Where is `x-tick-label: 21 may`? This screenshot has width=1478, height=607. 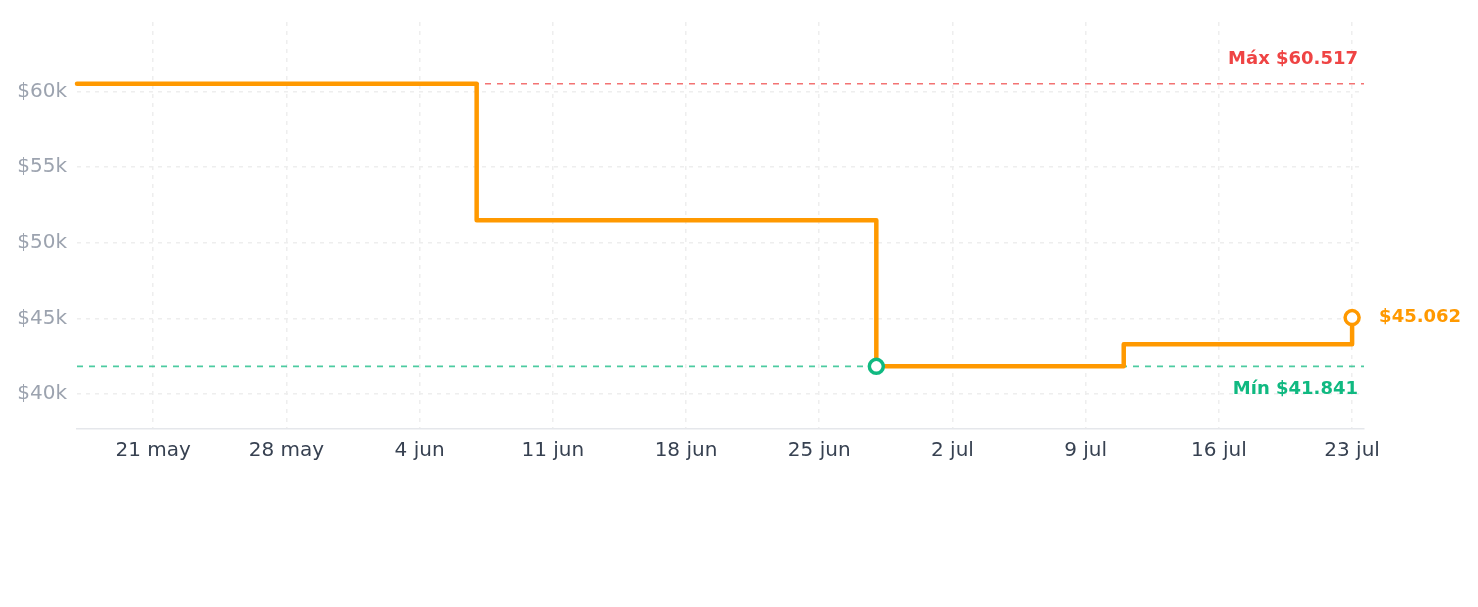 x-tick-label: 21 may is located at coordinates (153, 449).